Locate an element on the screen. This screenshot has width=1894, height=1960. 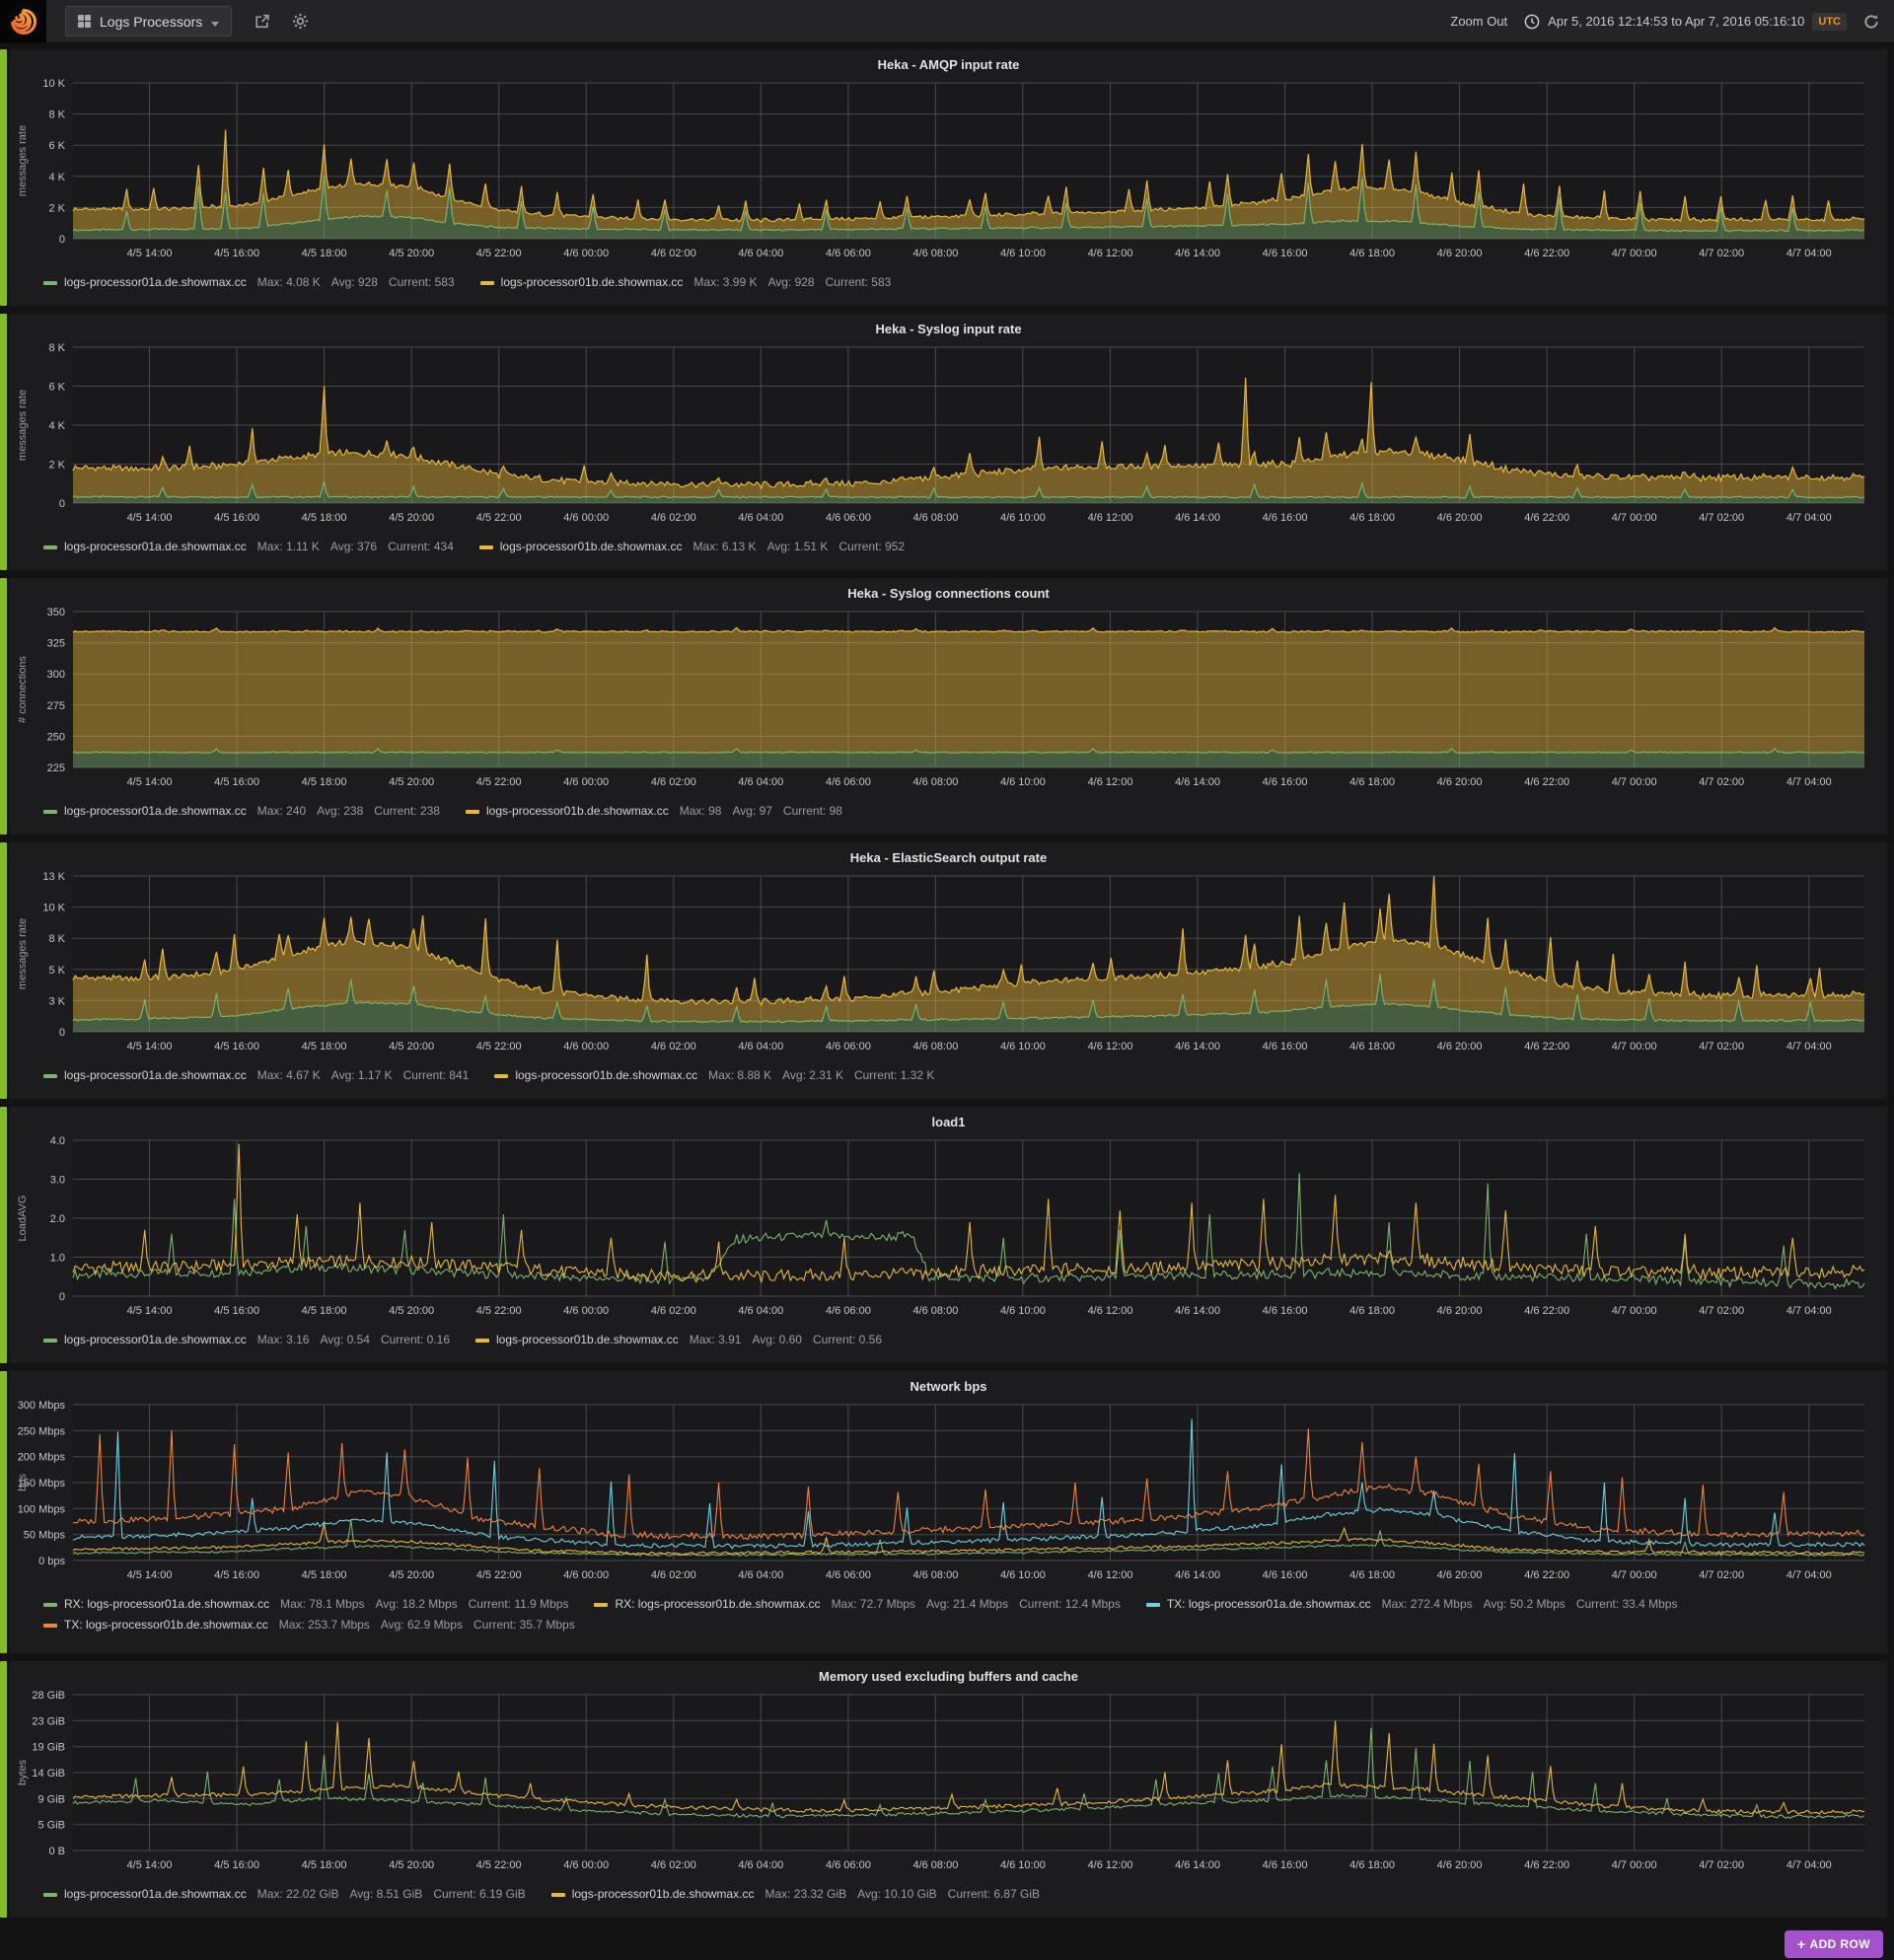
svg-text: 4/6 06:00 is located at coordinates (848, 518).